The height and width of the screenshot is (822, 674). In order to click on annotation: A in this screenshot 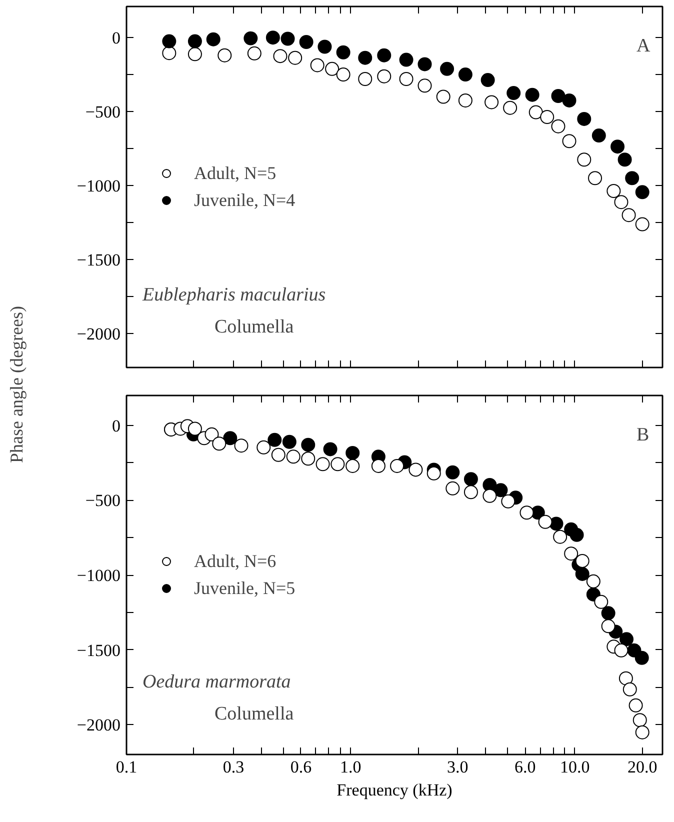, I will do `click(643, 46)`.